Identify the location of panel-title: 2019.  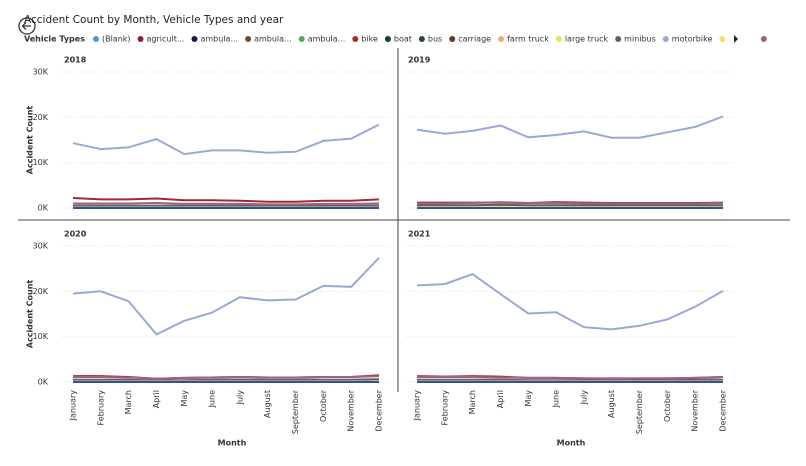
(419, 60).